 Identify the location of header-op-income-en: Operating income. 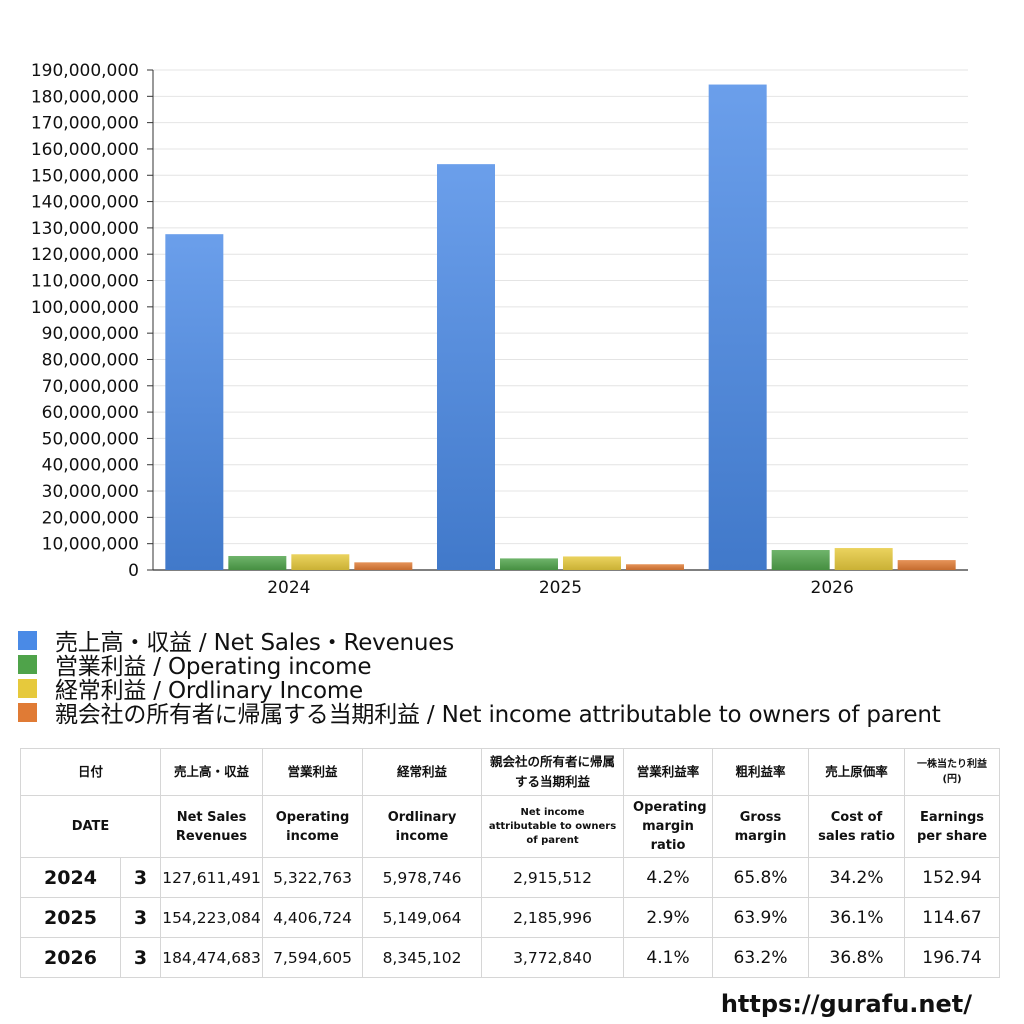
(313, 826).